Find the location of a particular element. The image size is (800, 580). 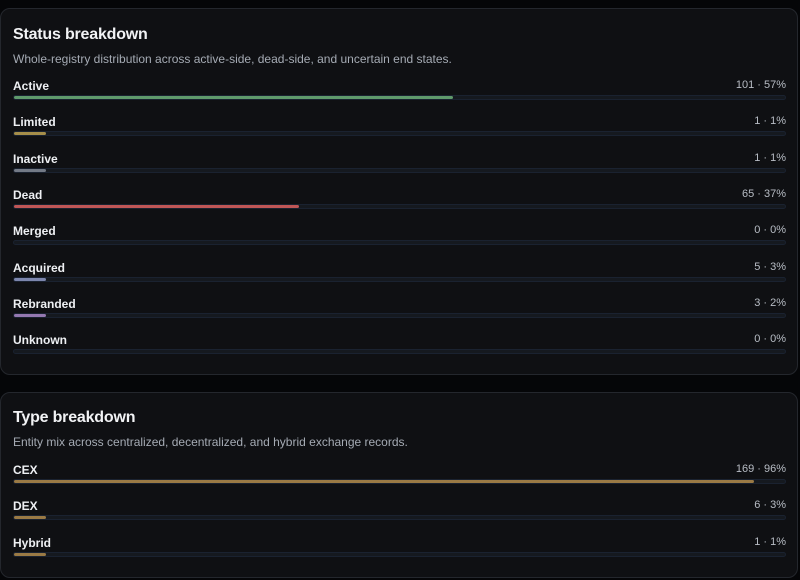

type-row-hybrid: Hybrid 1 · 1% is located at coordinates (399, 551).